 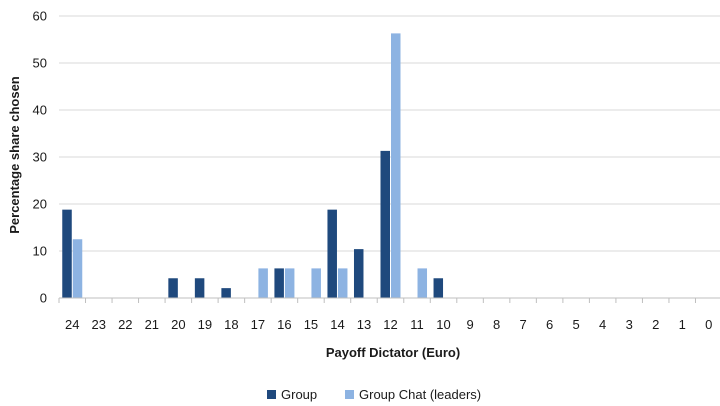 I want to click on x-tick-label: 21, so click(x=152, y=324).